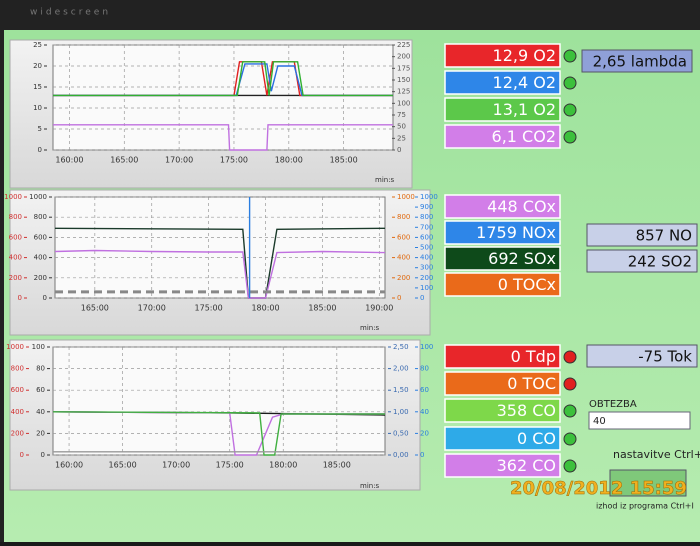  Describe the element at coordinates (524, 136) in the screenshot. I see `reading-text: 6,1 CO2` at that location.